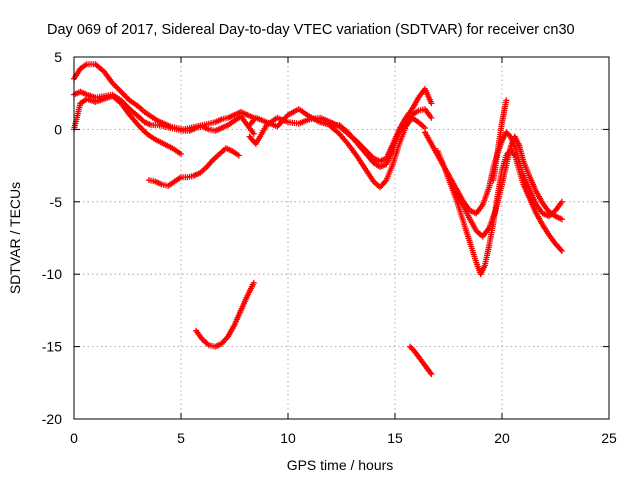  I want to click on x-tick-label: 15, so click(395, 438).